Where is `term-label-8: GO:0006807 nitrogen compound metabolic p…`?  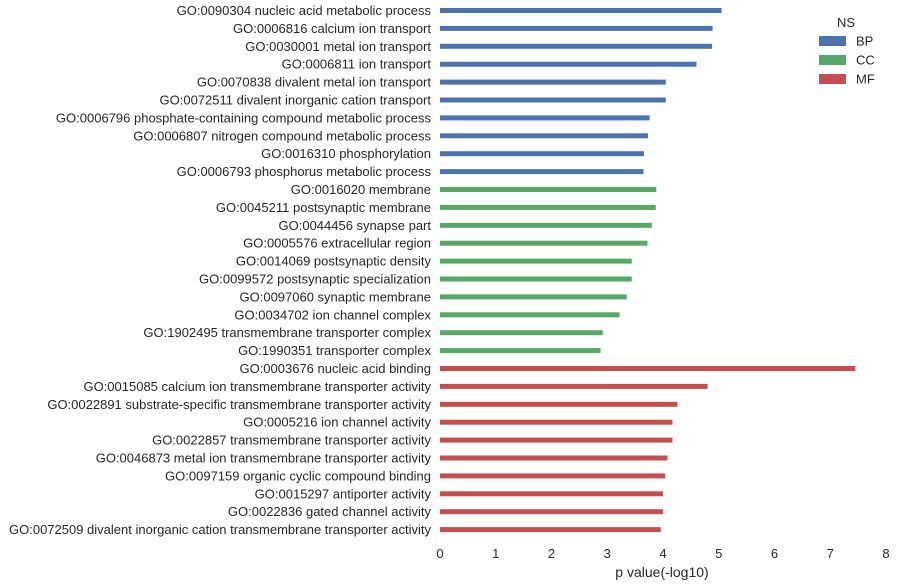
term-label-8: GO:0006807 nitrogen compound metabolic p… is located at coordinates (282, 135).